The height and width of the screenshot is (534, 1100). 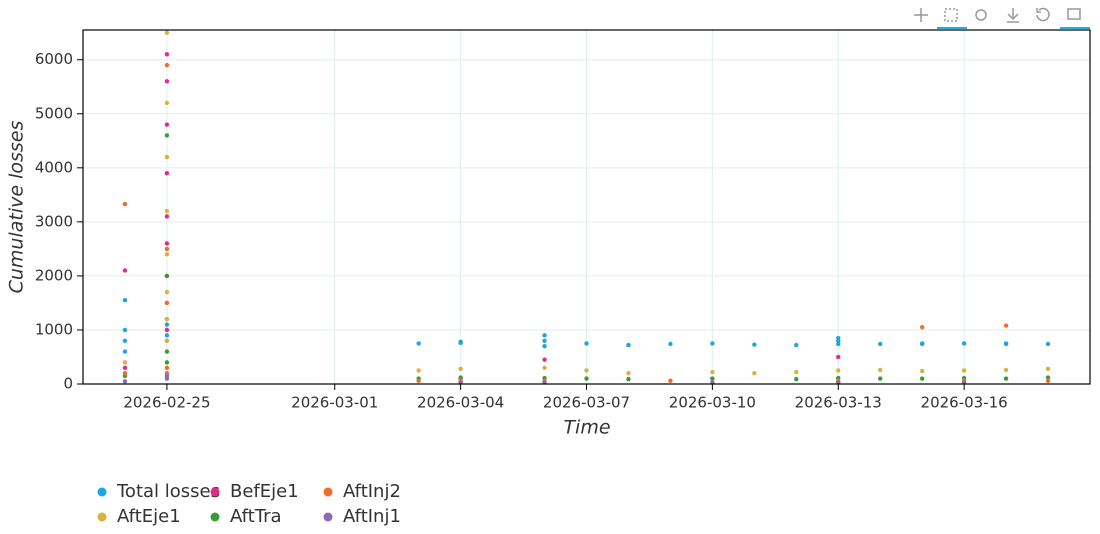 I want to click on y-tick-label: 1000, so click(x=54, y=329).